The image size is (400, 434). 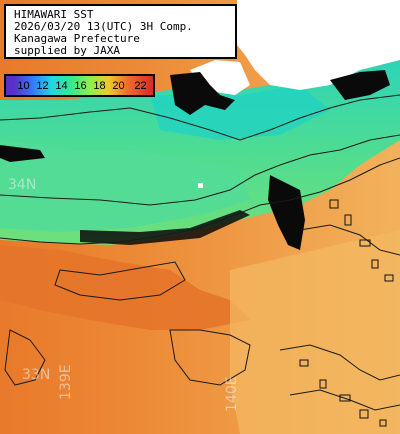 I want to click on scale-segment-12: 12, so click(x=42, y=85).